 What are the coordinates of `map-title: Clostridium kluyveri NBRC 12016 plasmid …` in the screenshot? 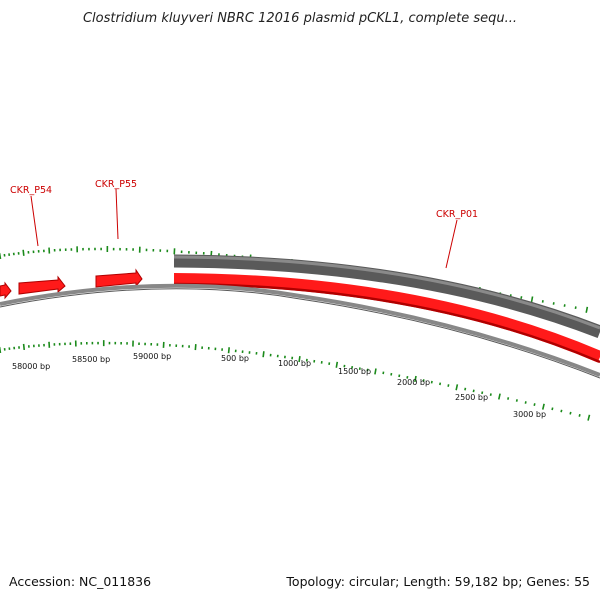 It's located at (299, 18).